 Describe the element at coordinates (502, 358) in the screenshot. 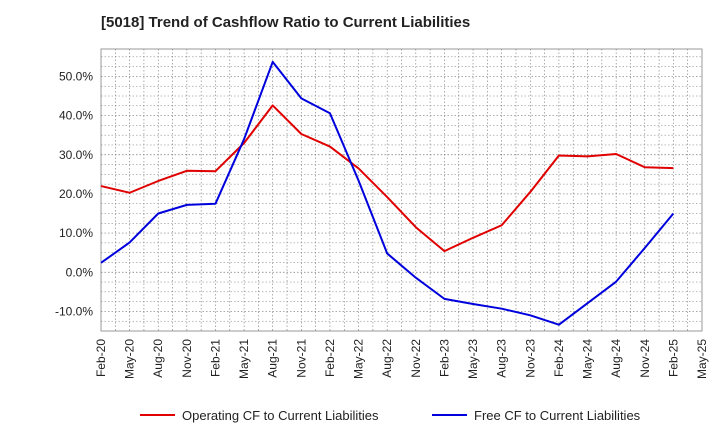

I see `x-tick-label: Aug-23` at that location.